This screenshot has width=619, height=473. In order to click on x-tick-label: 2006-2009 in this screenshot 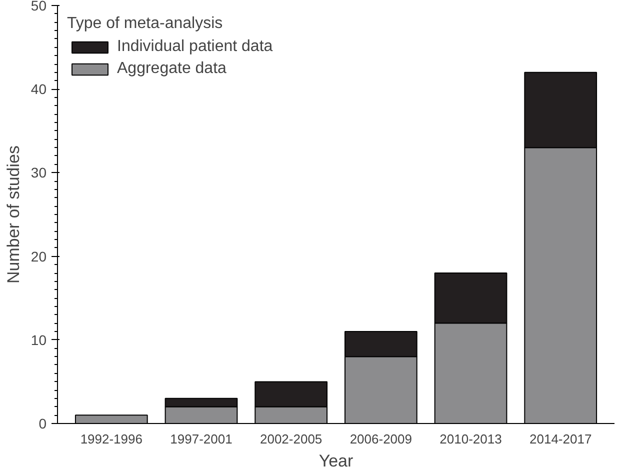, I will do `click(381, 439)`.